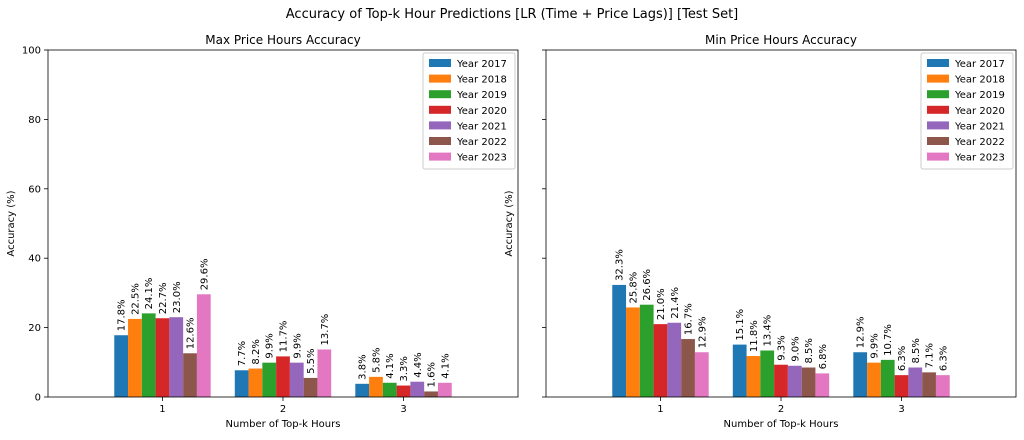 The height and width of the screenshot is (440, 1024). Describe the element at coordinates (781, 424) in the screenshot. I see `x-axis-label: Number of Top-k Hours` at that location.